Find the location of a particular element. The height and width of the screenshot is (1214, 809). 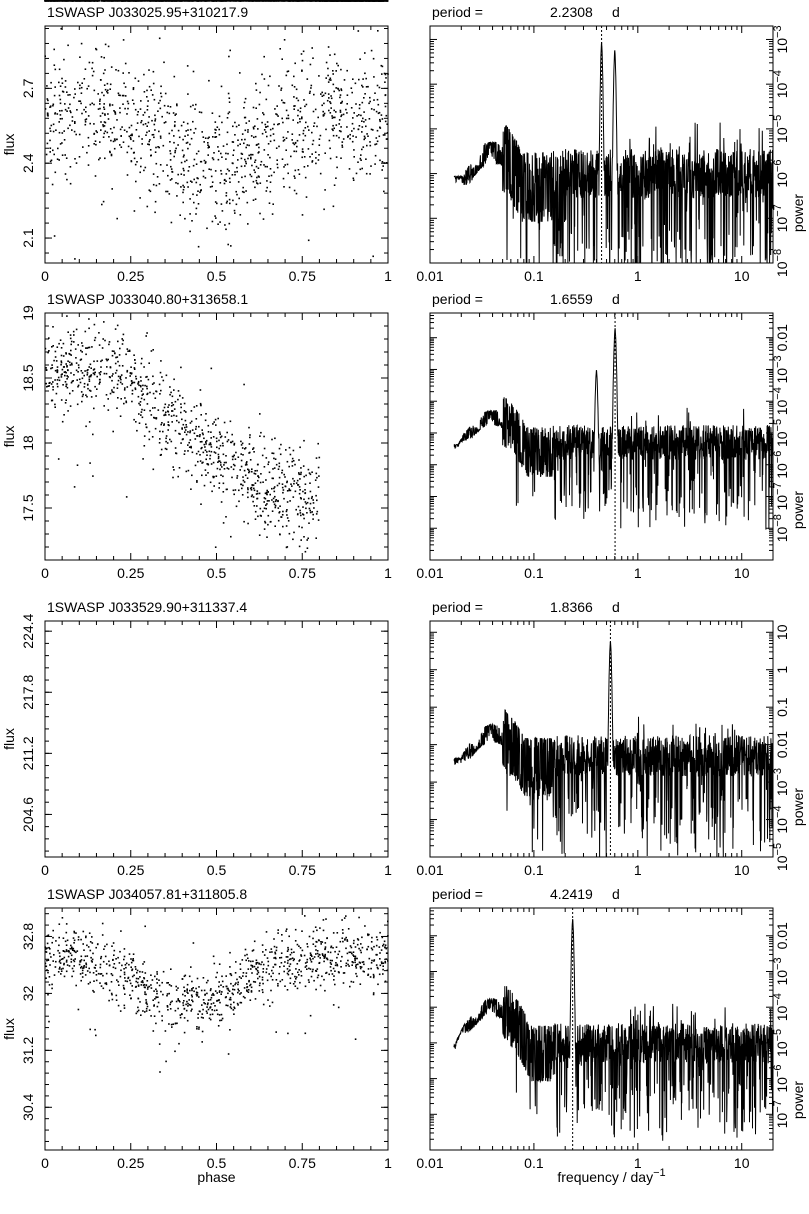

y-tick-label: 10−3 is located at coordinates (781, 782).